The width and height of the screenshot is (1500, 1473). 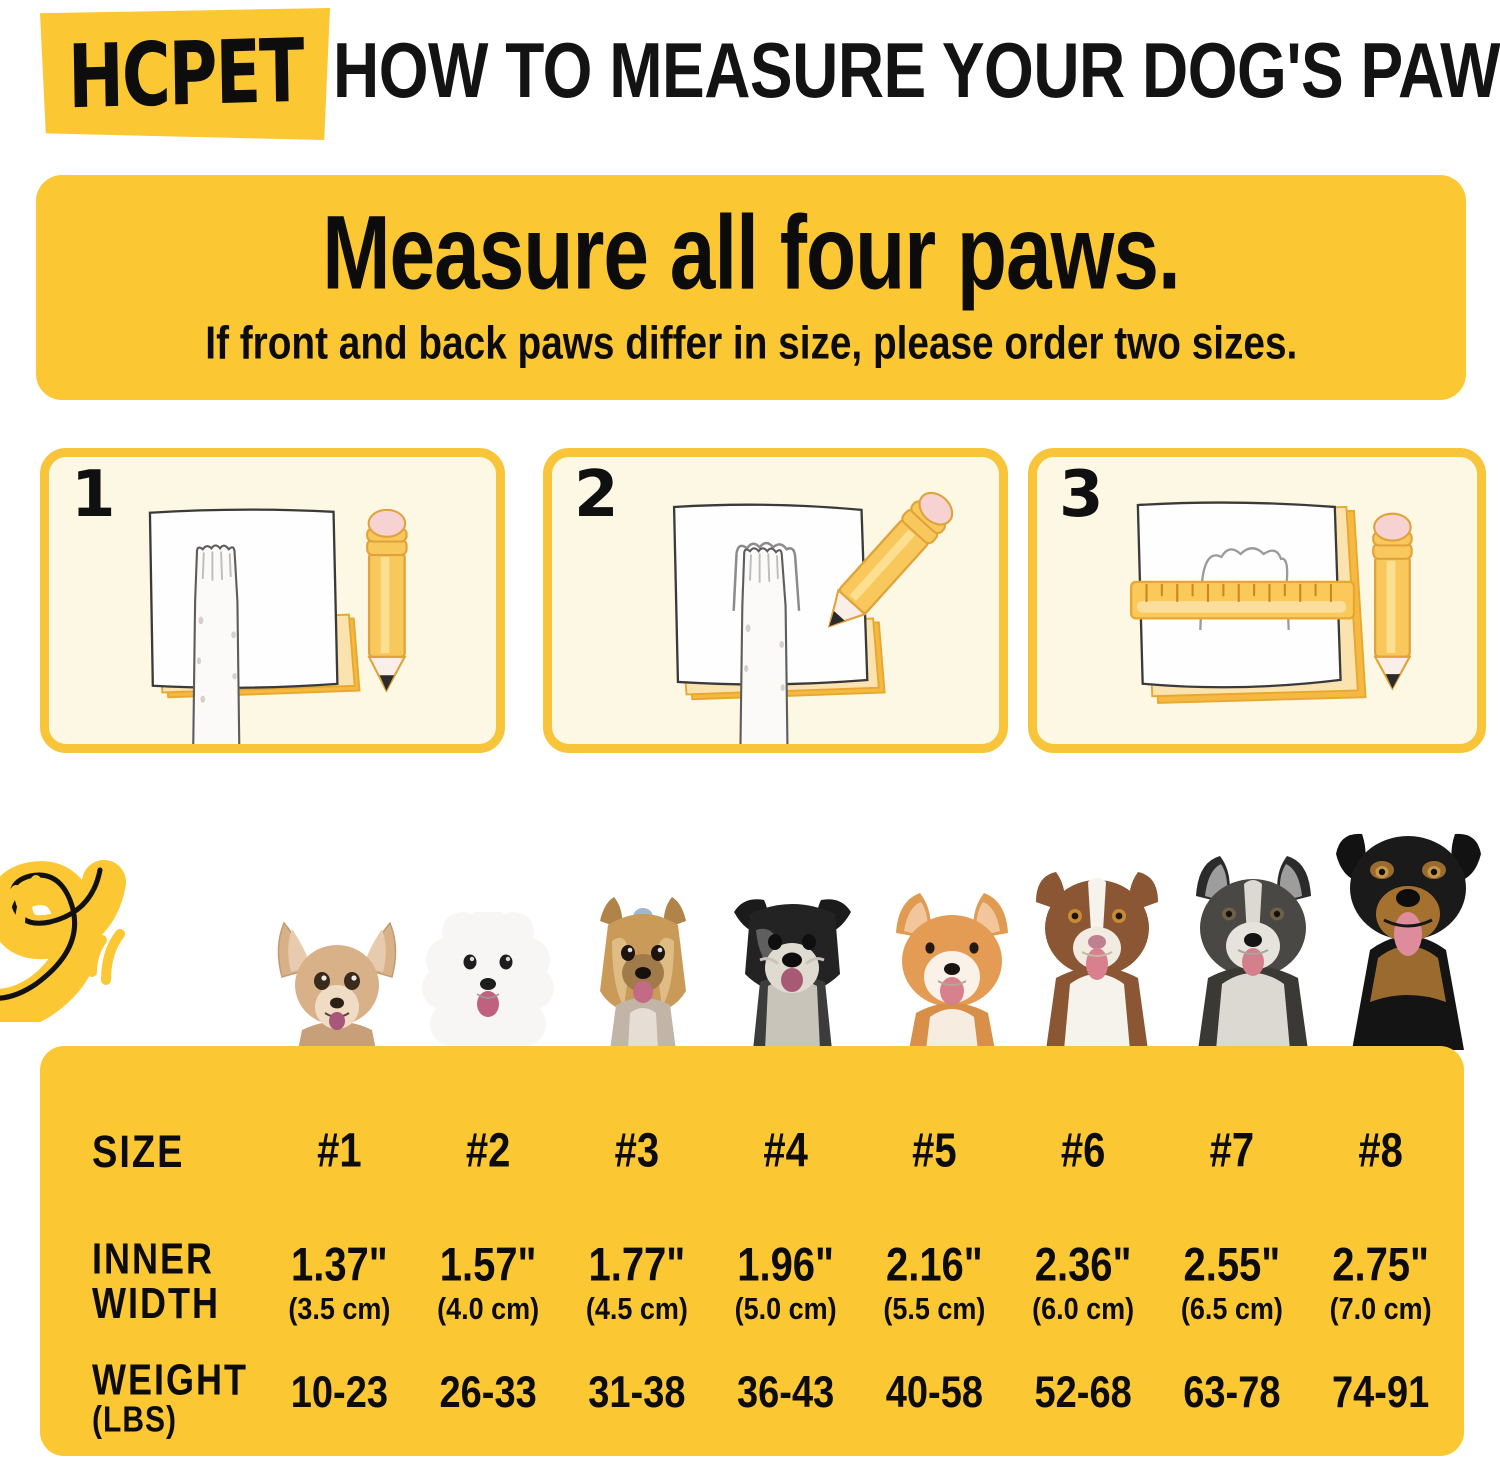 I want to click on row-label-weight-unit: (LBS), so click(x=134, y=1420).